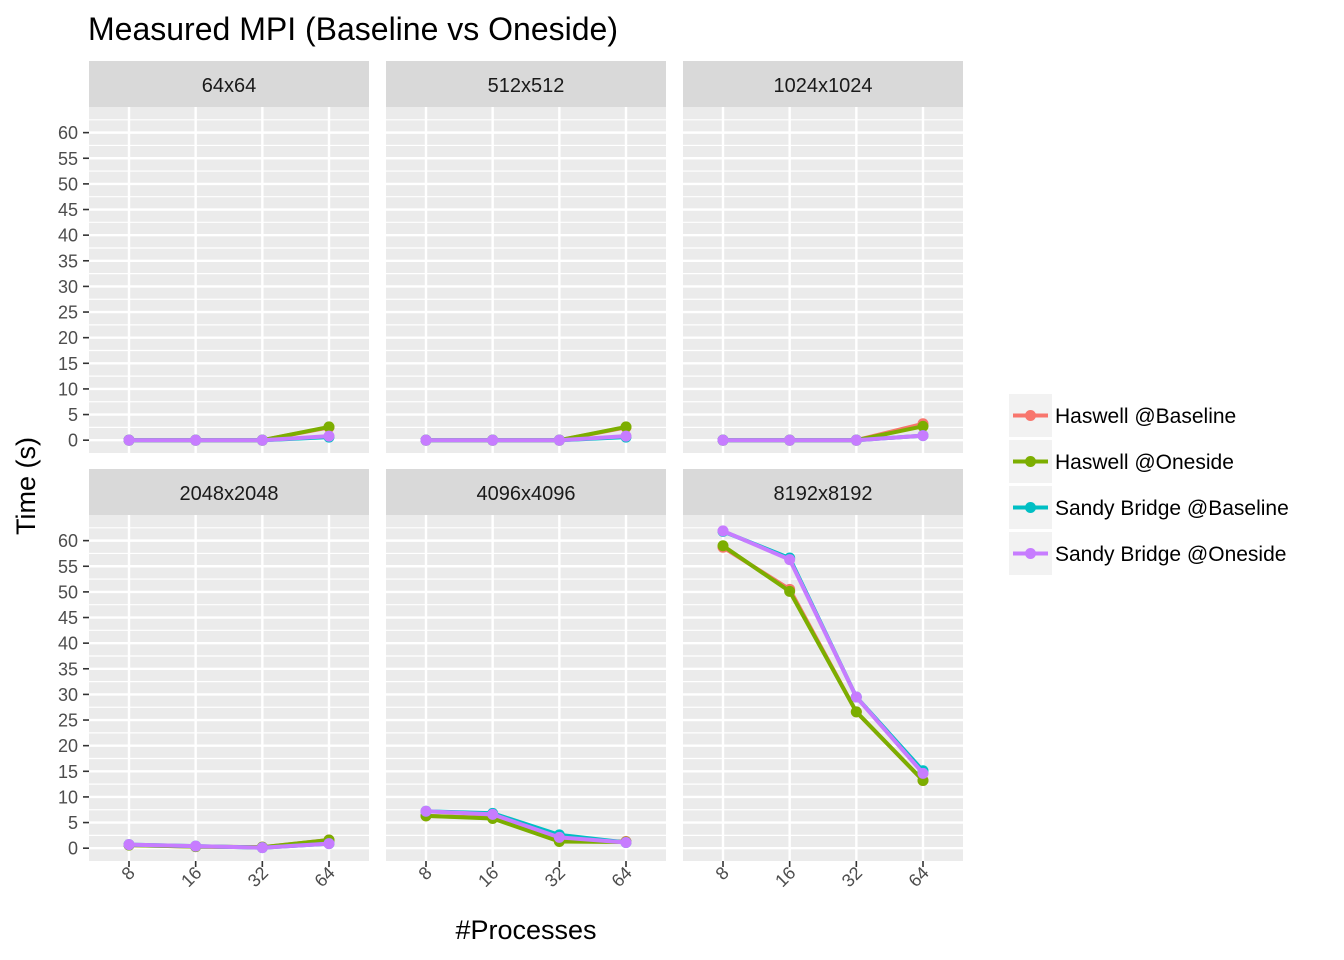 This screenshot has height=960, width=1344. I want to click on legend-label: Haswell @Baseline, so click(1145, 416).